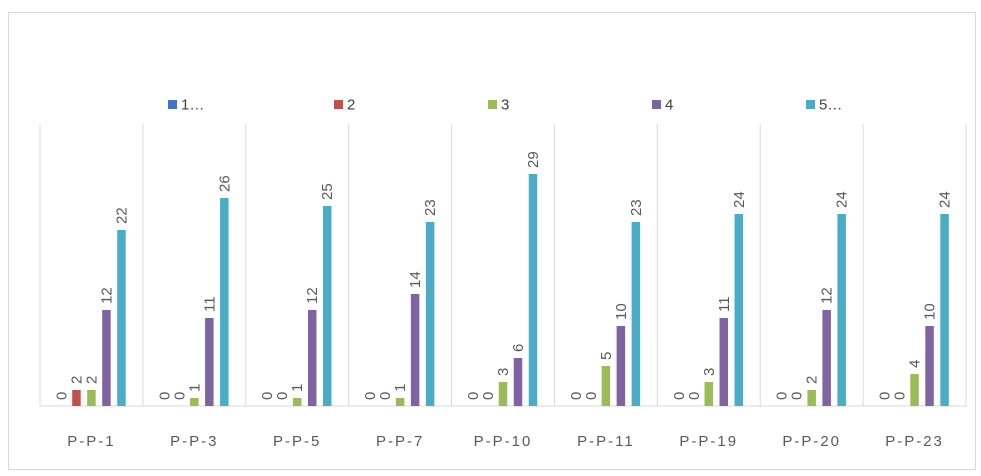 This screenshot has width=981, height=476. I want to click on category-label: P-P-20, so click(811, 441).